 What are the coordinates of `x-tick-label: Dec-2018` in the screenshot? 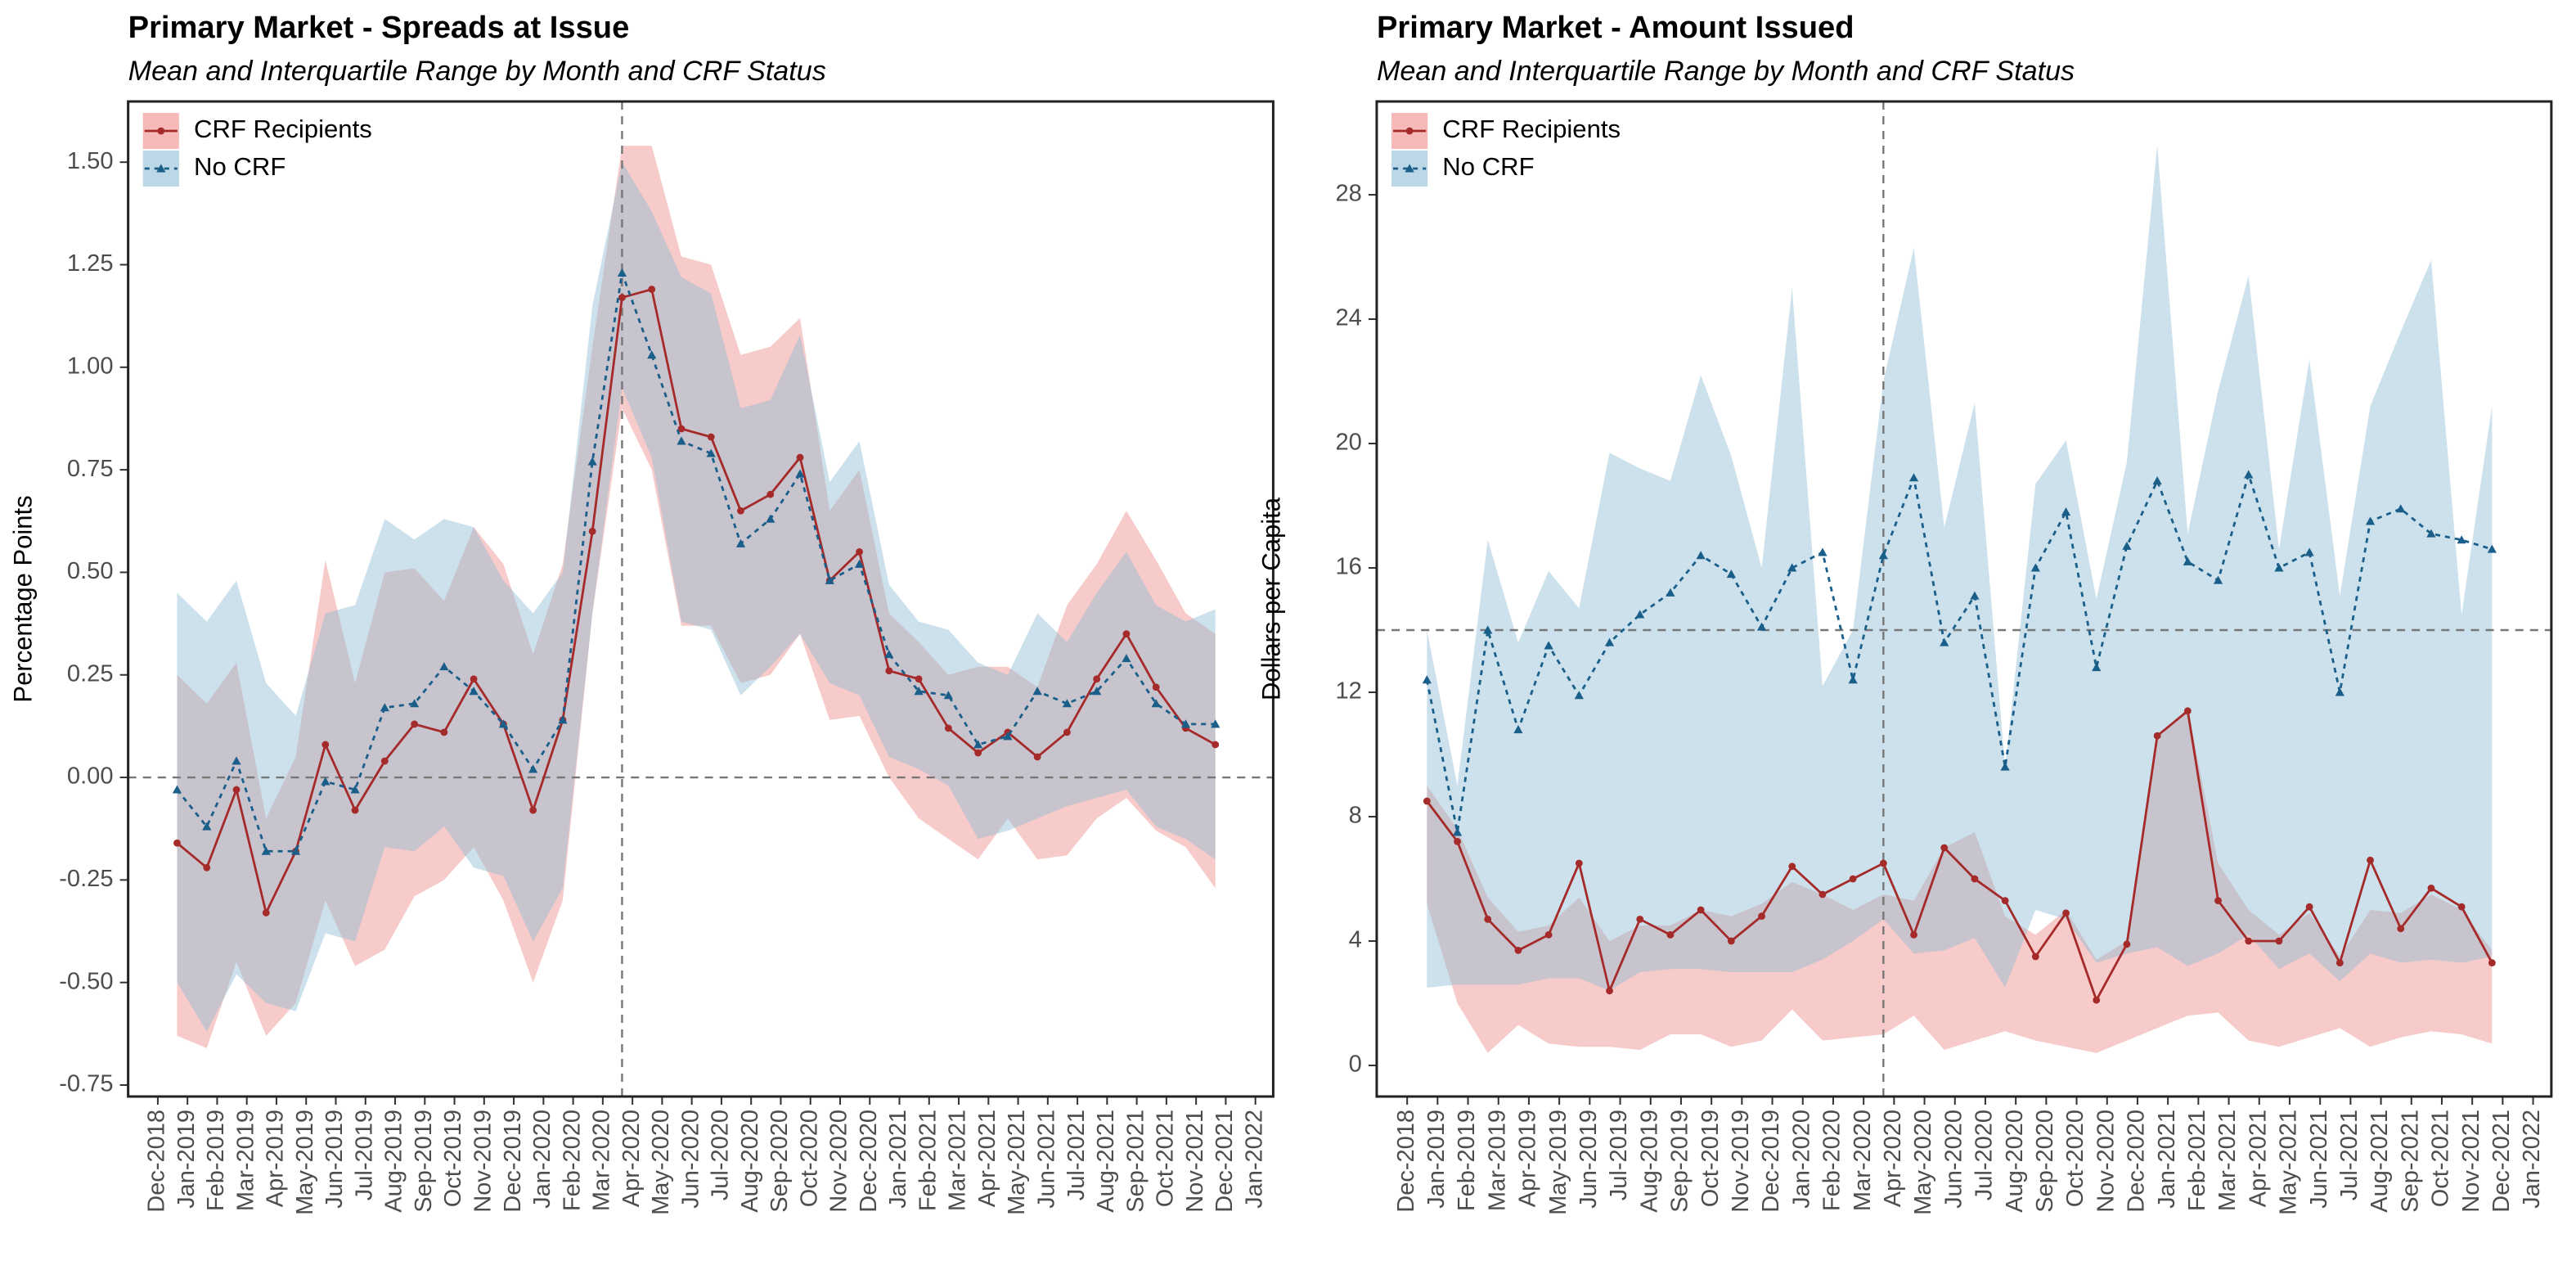 It's located at (157, 1161).